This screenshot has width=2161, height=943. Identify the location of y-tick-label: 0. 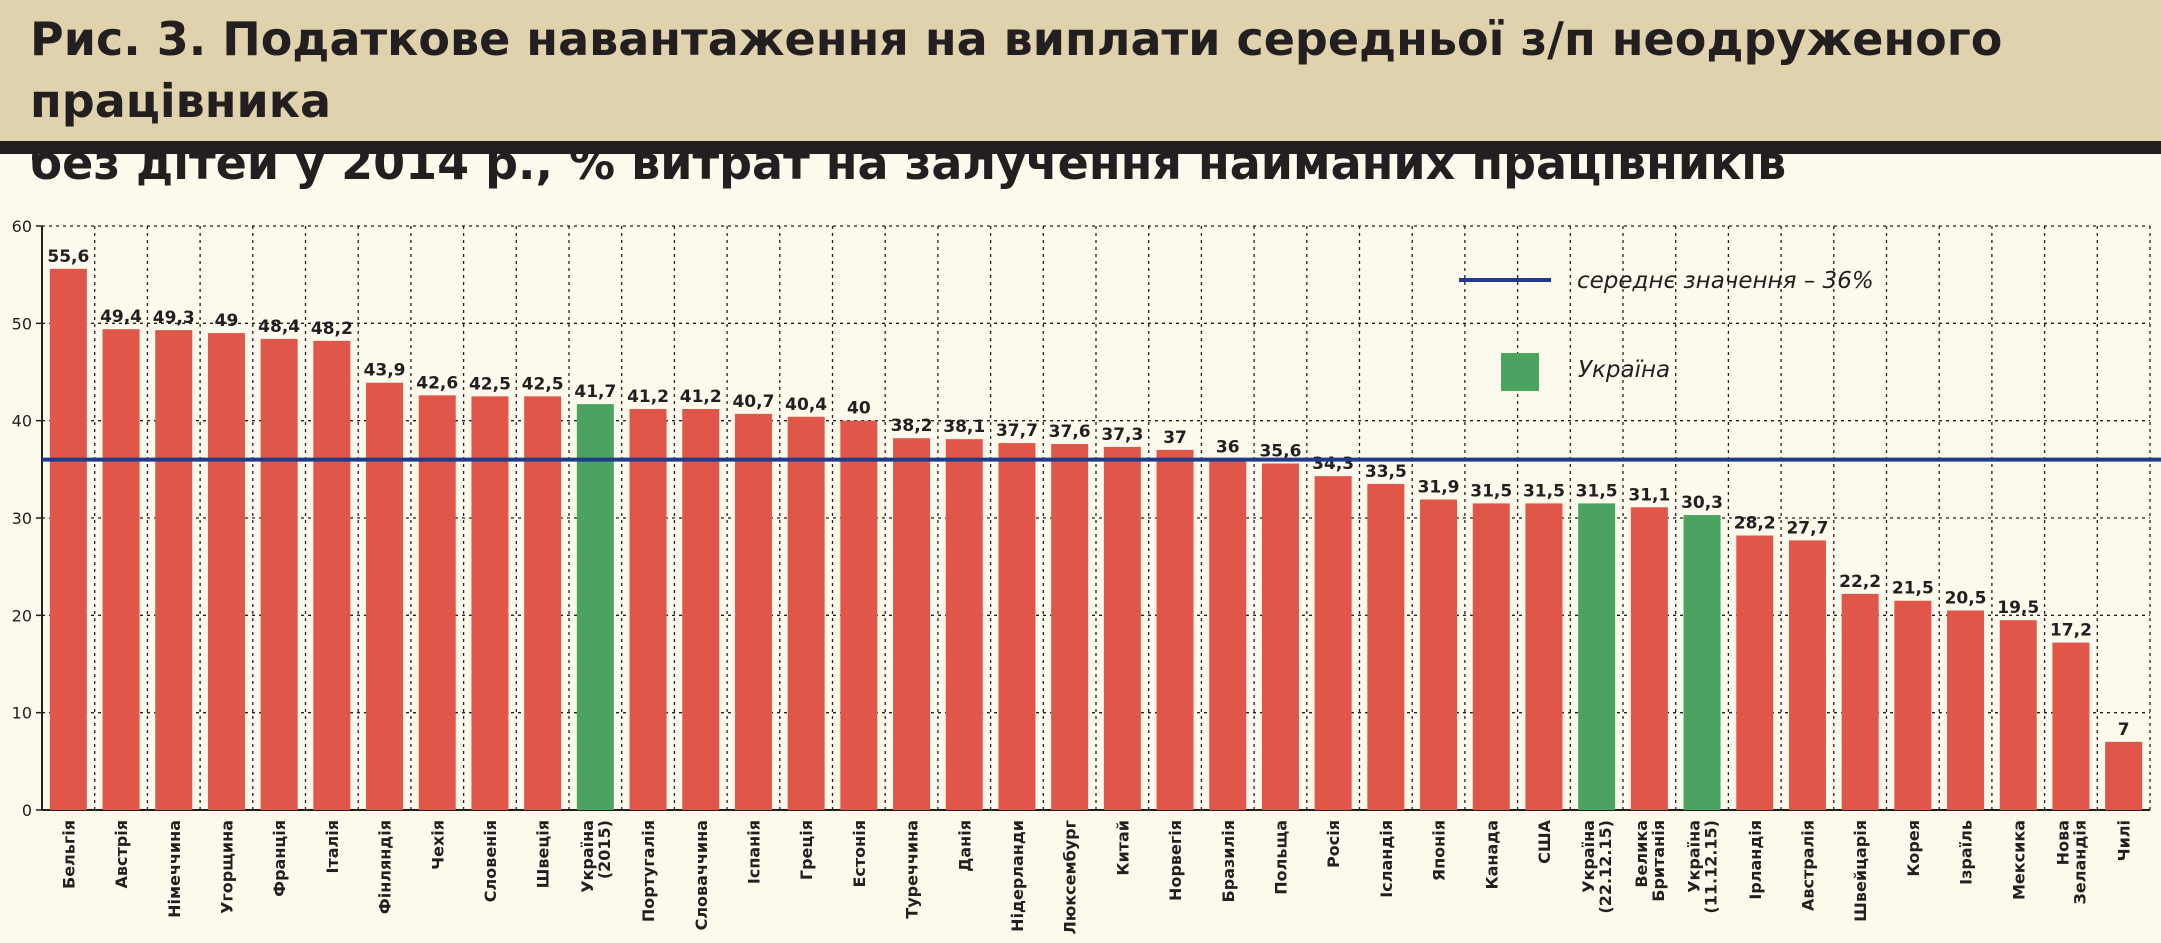
(27, 810).